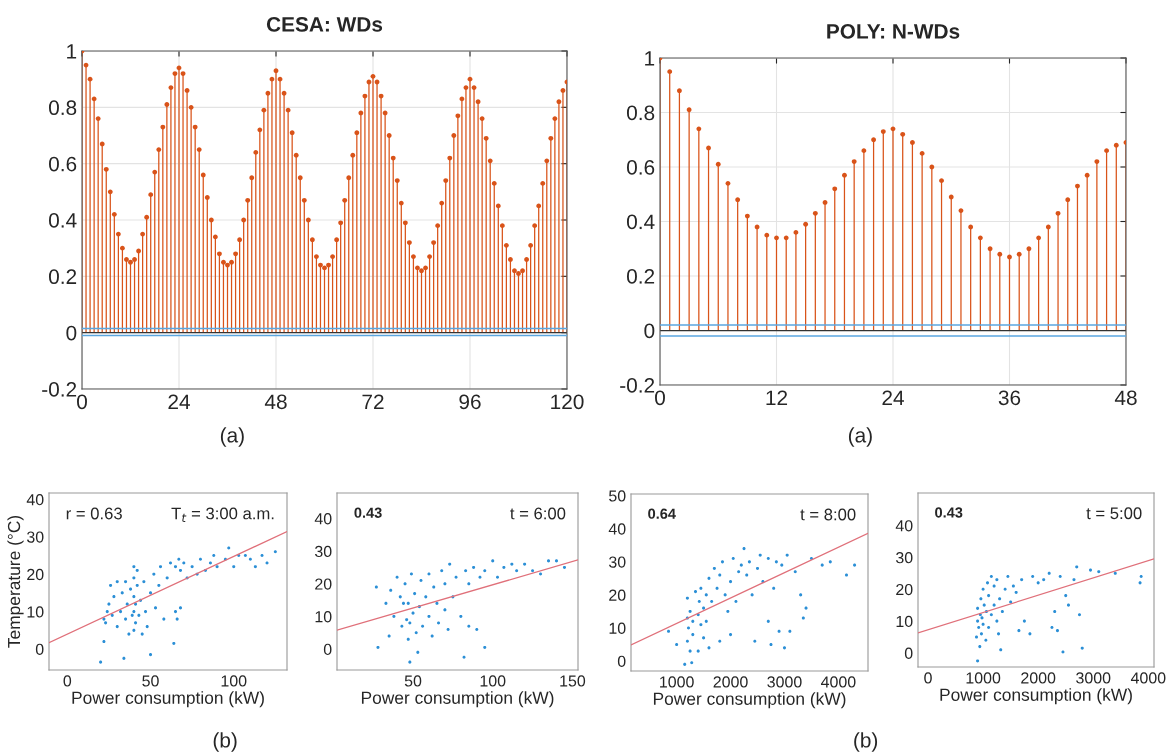  I want to click on x-tick-label: 72, so click(373, 401).